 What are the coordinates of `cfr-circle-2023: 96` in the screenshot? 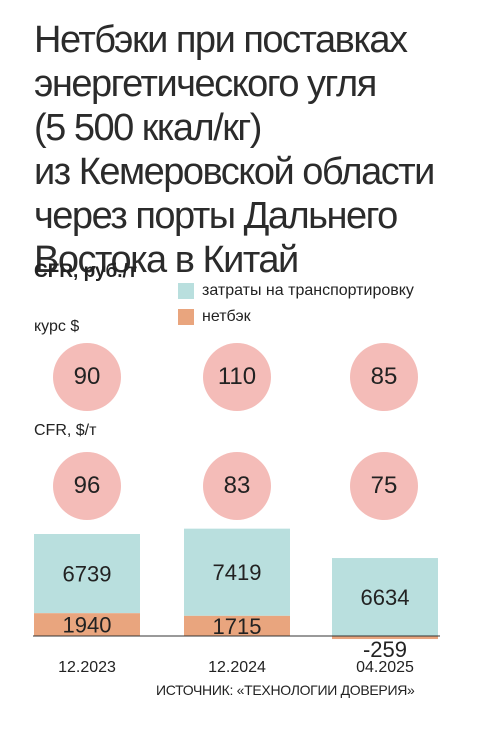 It's located at (87, 486).